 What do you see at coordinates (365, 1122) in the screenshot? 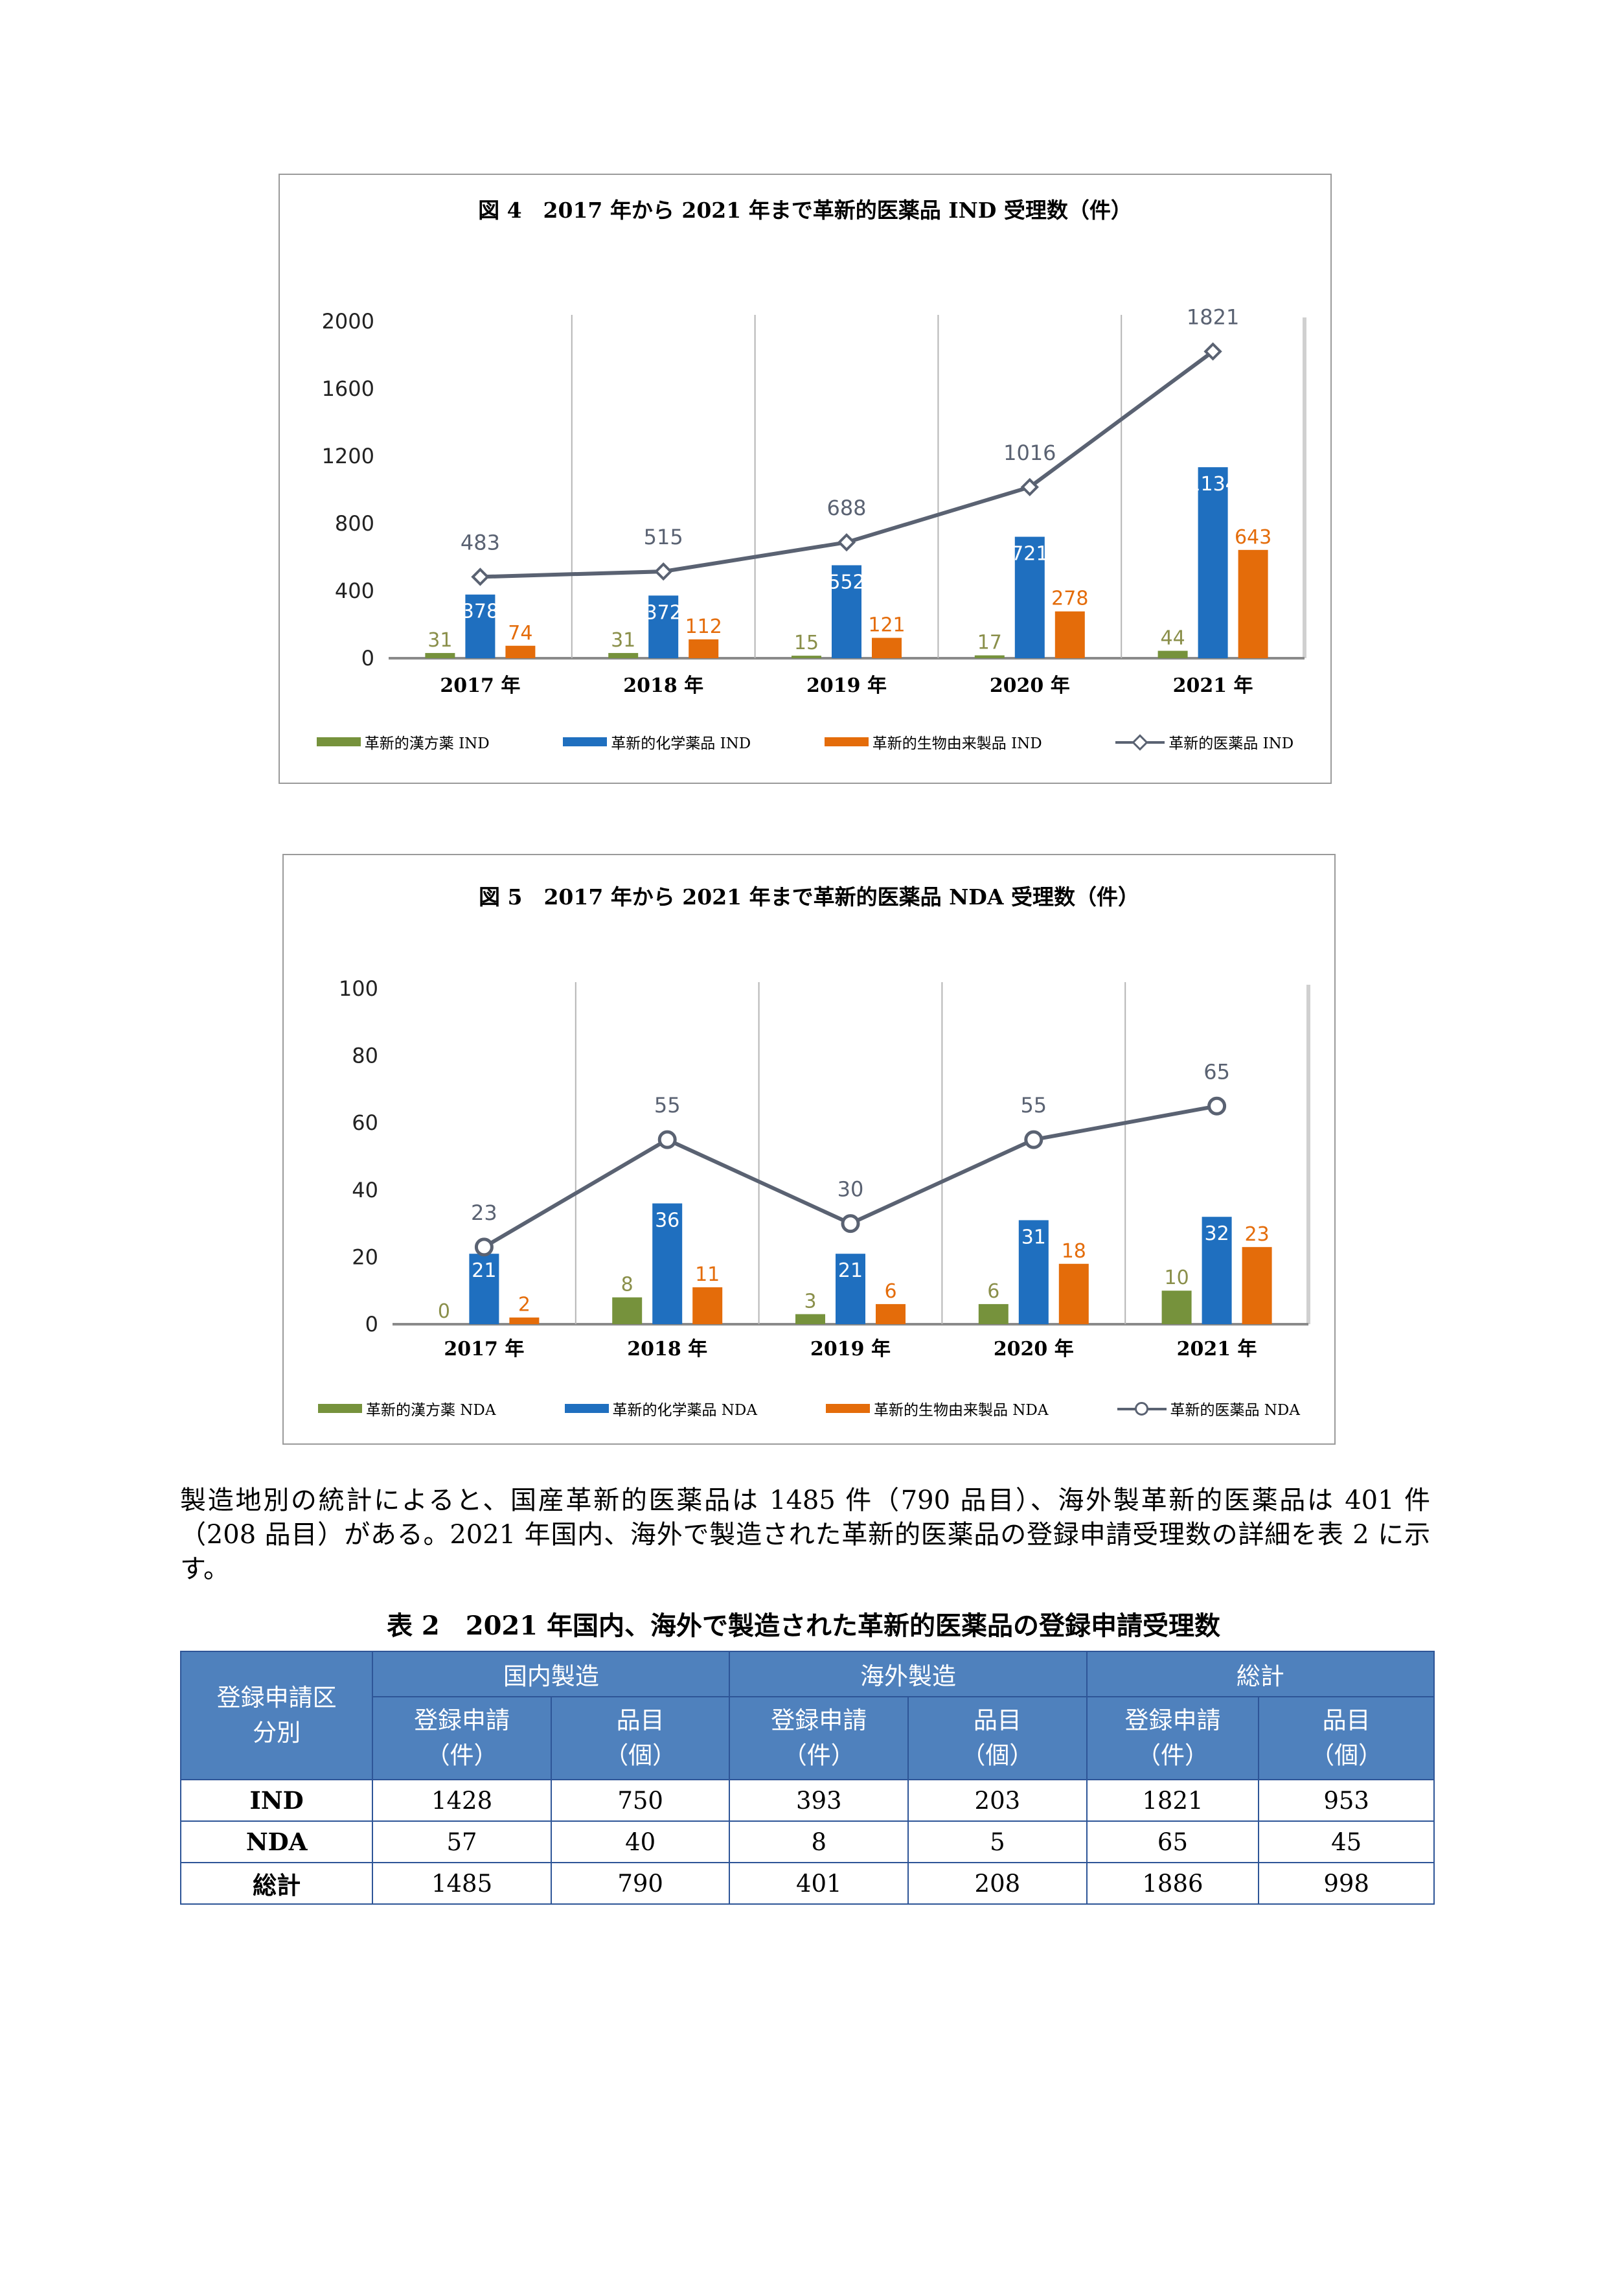
I see `y-tick-label: 60` at bounding box center [365, 1122].